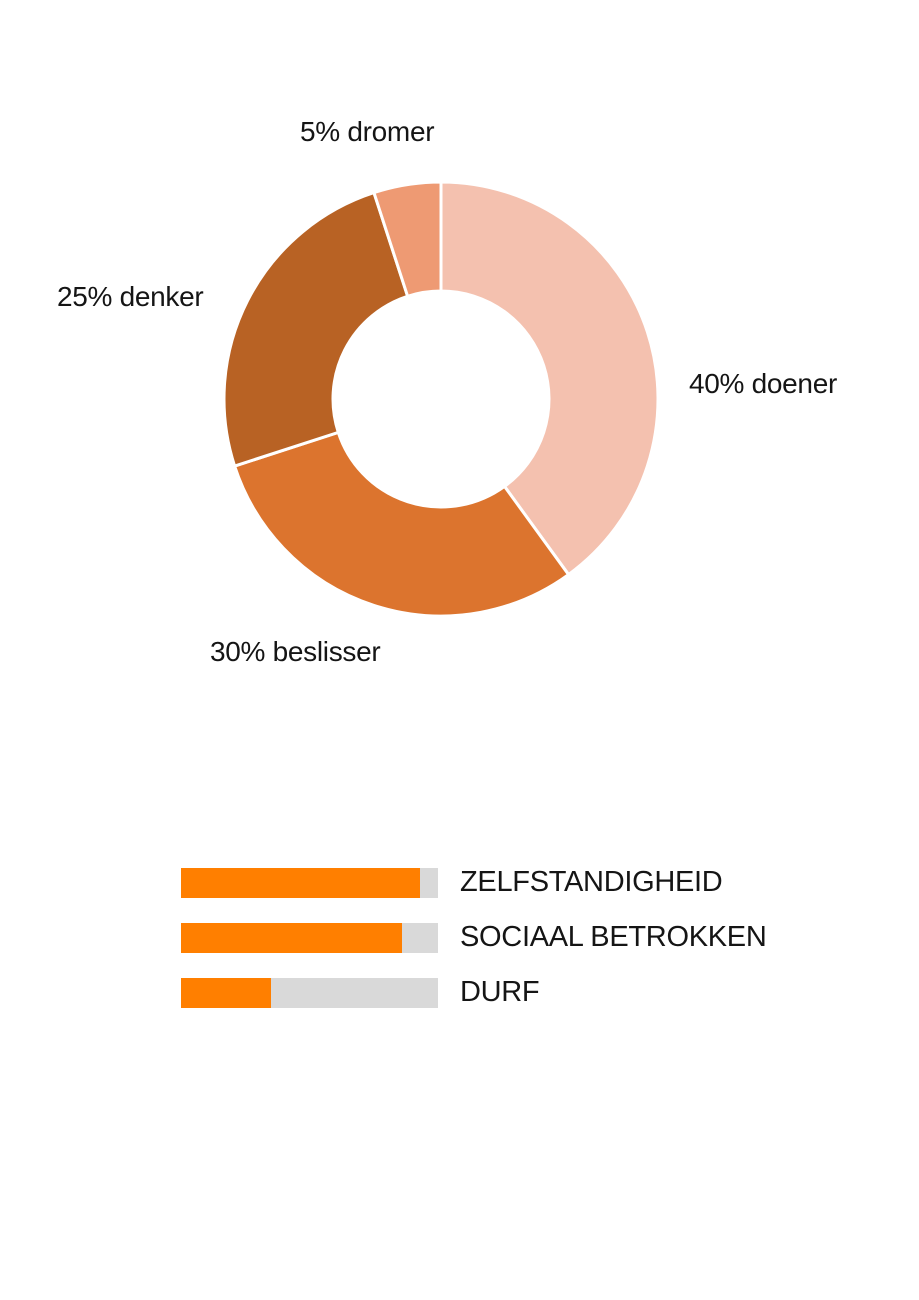 This screenshot has width=919, height=1300. What do you see at coordinates (130, 296) in the screenshot?
I see `slice-label-denker: 25% denker` at bounding box center [130, 296].